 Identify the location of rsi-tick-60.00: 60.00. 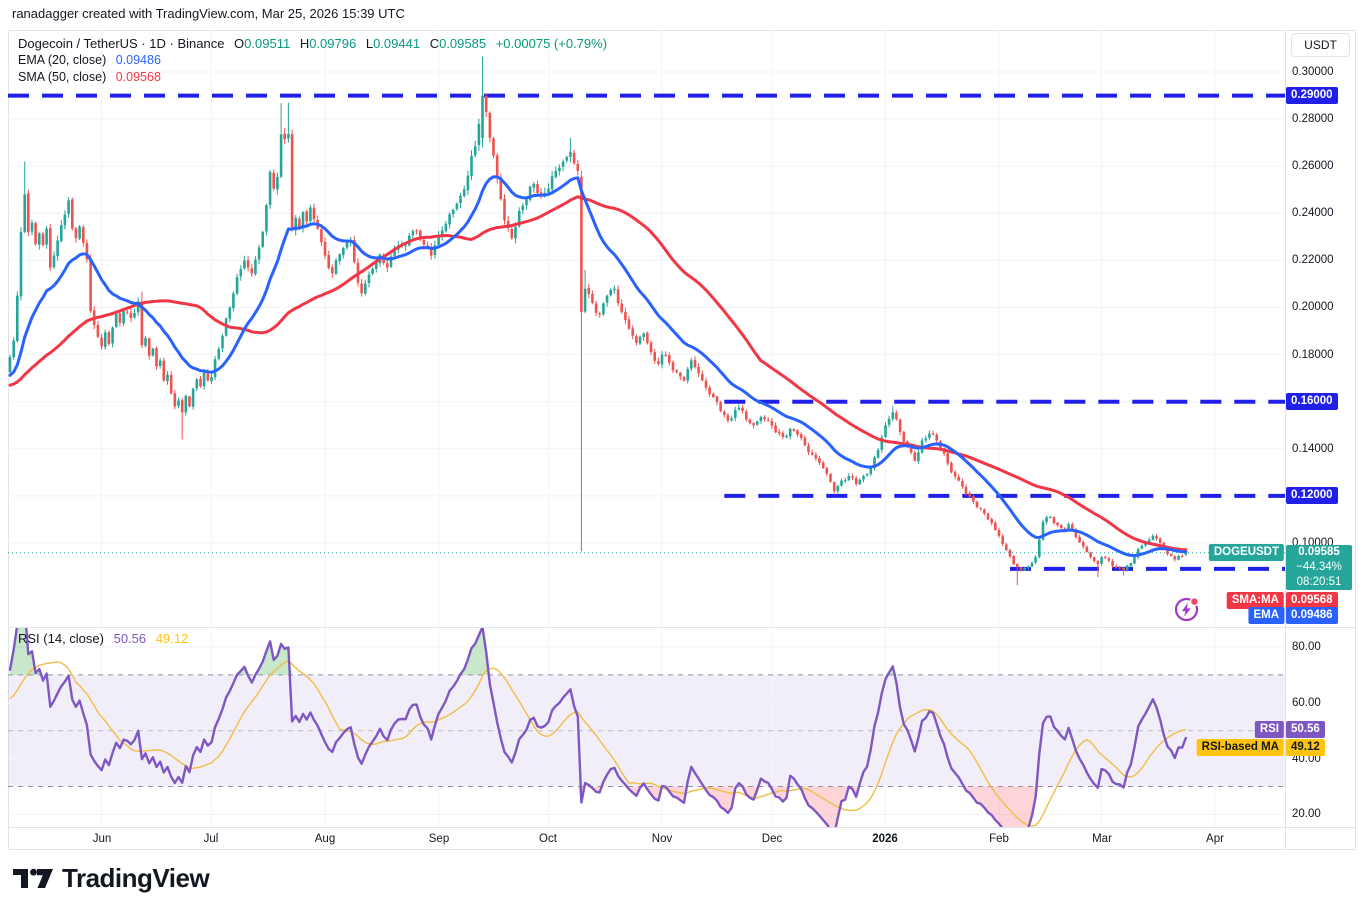
(1306, 703).